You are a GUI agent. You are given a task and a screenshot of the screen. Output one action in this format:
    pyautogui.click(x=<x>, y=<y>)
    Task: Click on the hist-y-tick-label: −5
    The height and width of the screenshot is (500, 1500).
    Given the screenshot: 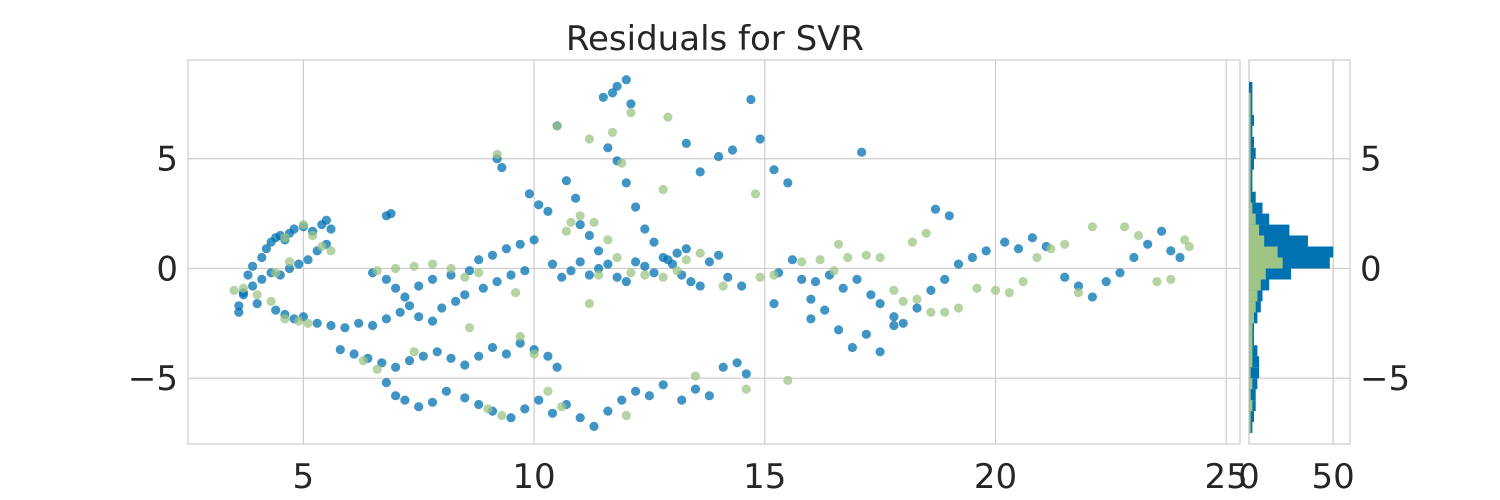 What is the action you would take?
    pyautogui.click(x=1385, y=379)
    